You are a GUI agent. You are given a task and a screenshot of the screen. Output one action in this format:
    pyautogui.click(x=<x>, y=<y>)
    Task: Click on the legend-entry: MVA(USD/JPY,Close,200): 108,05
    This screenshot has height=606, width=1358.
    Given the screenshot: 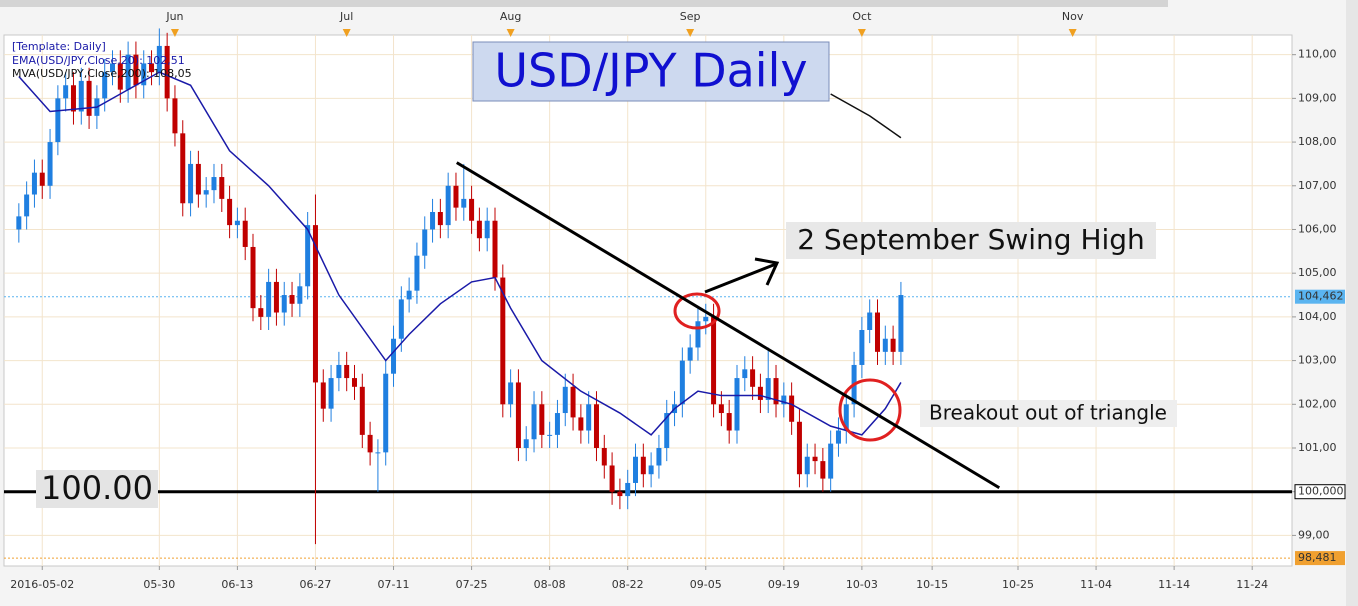 What is the action you would take?
    pyautogui.click(x=102, y=73)
    